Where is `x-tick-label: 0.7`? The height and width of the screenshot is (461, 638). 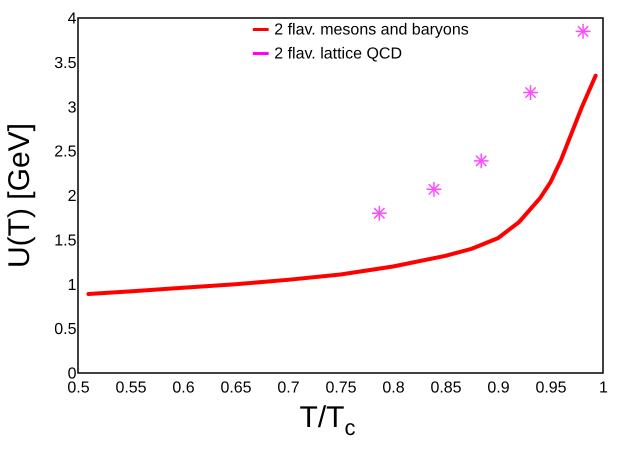
x-tick-label: 0.7 is located at coordinates (288, 388).